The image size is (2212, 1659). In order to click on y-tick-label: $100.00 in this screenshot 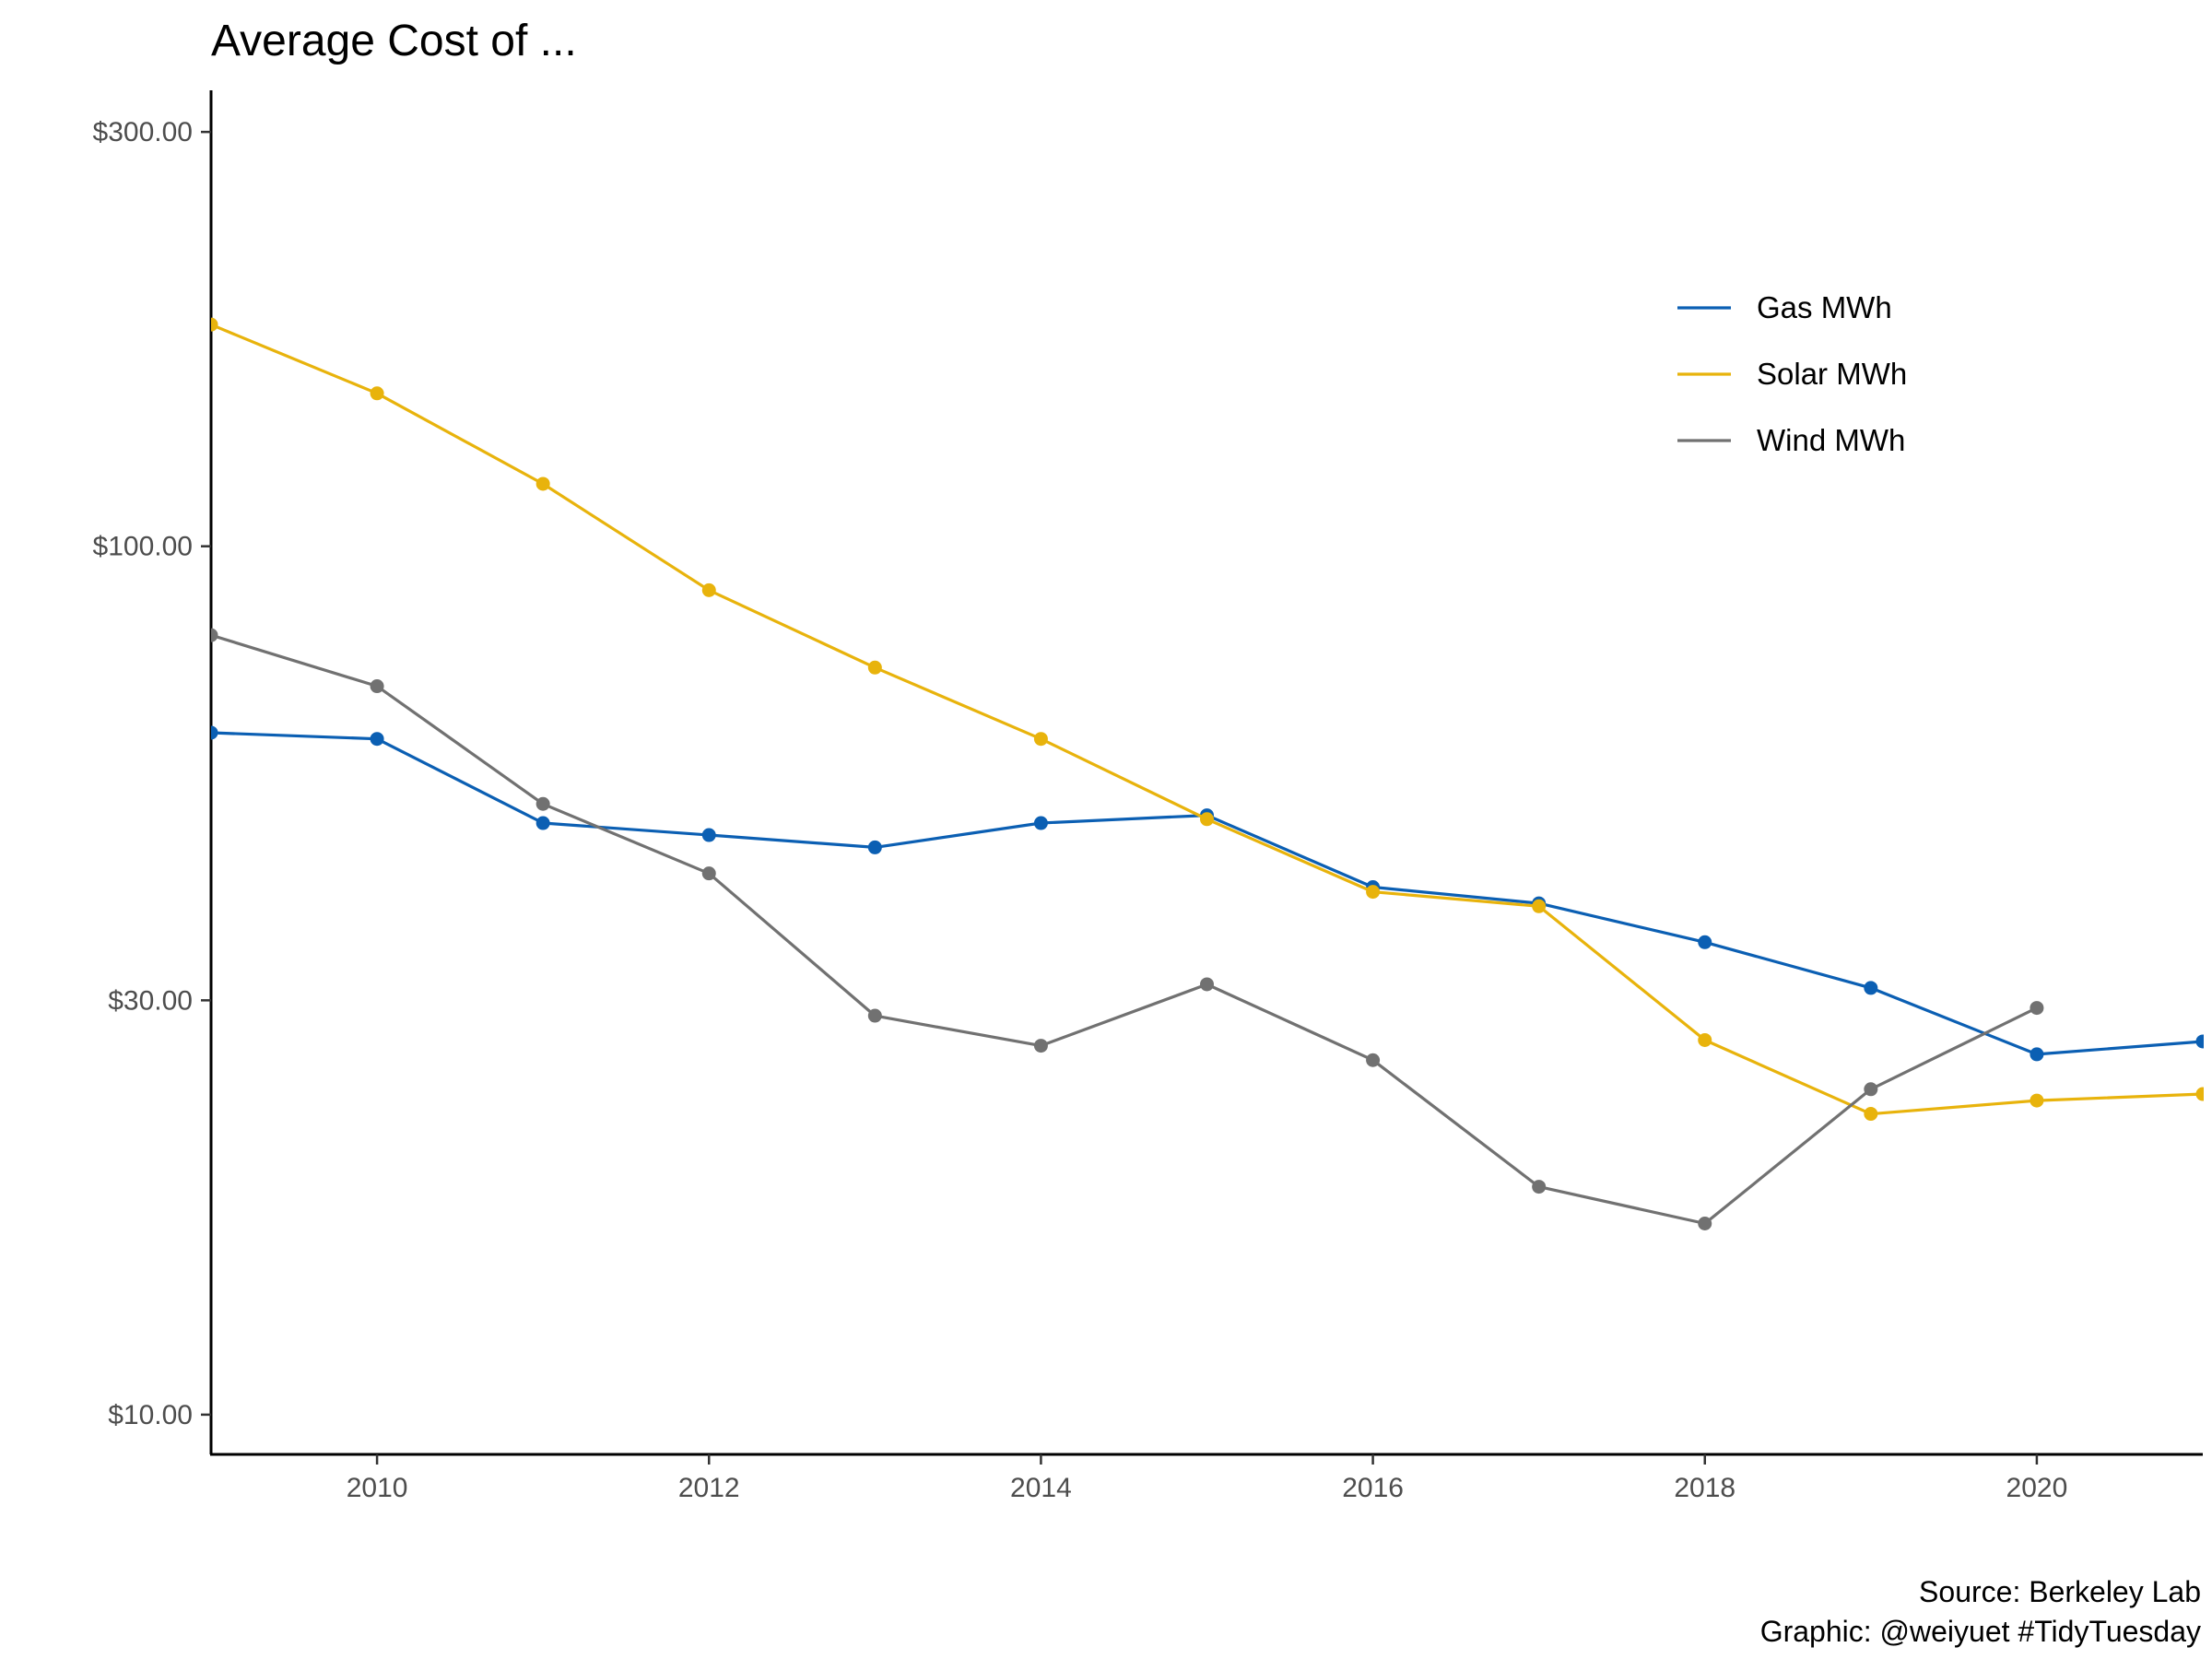, I will do `click(143, 547)`.